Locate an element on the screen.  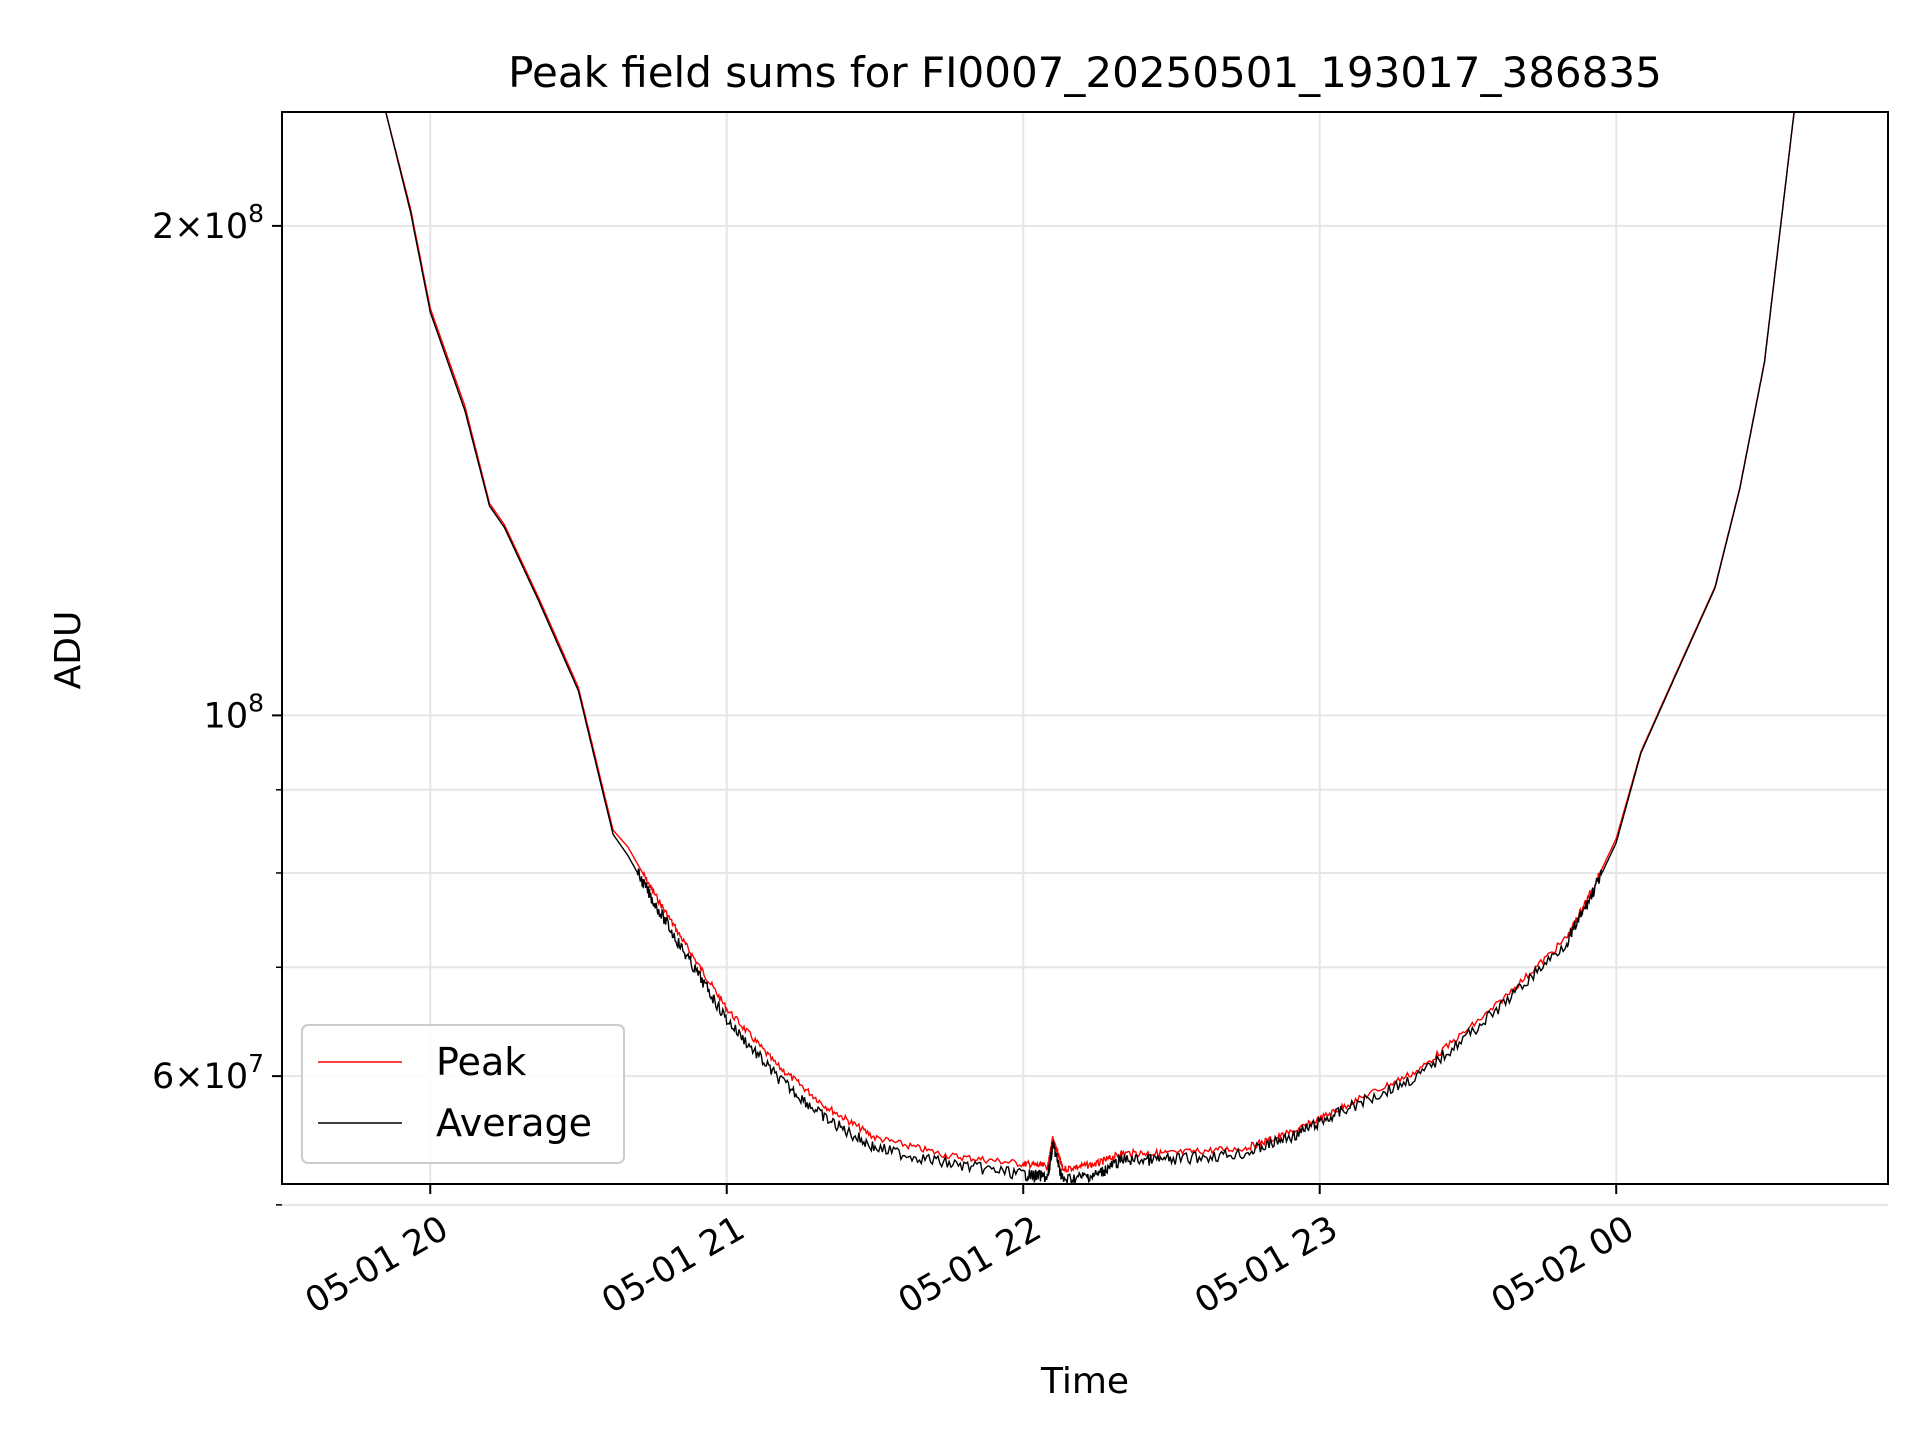
legend: Peak Average is located at coordinates (463, 1094).